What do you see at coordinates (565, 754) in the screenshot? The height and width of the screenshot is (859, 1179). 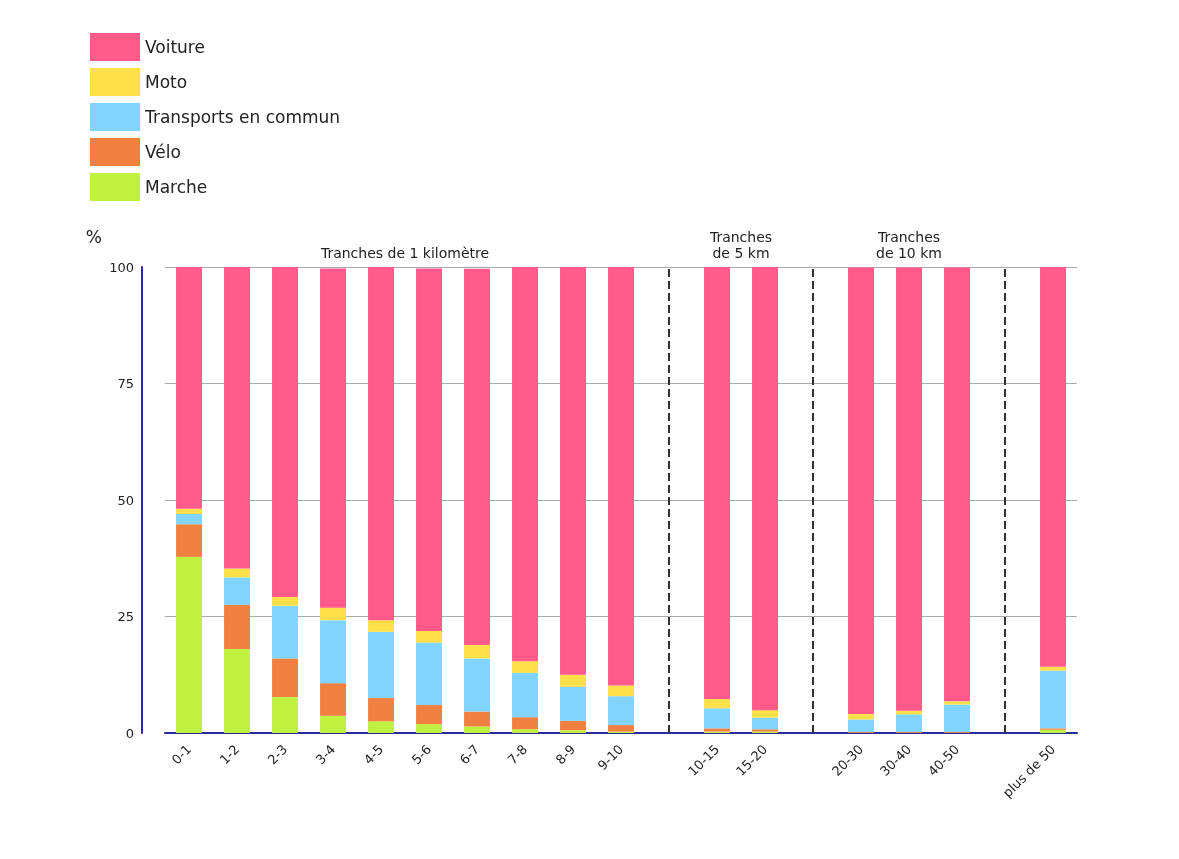 I see `x-tick-label: 8-9` at bounding box center [565, 754].